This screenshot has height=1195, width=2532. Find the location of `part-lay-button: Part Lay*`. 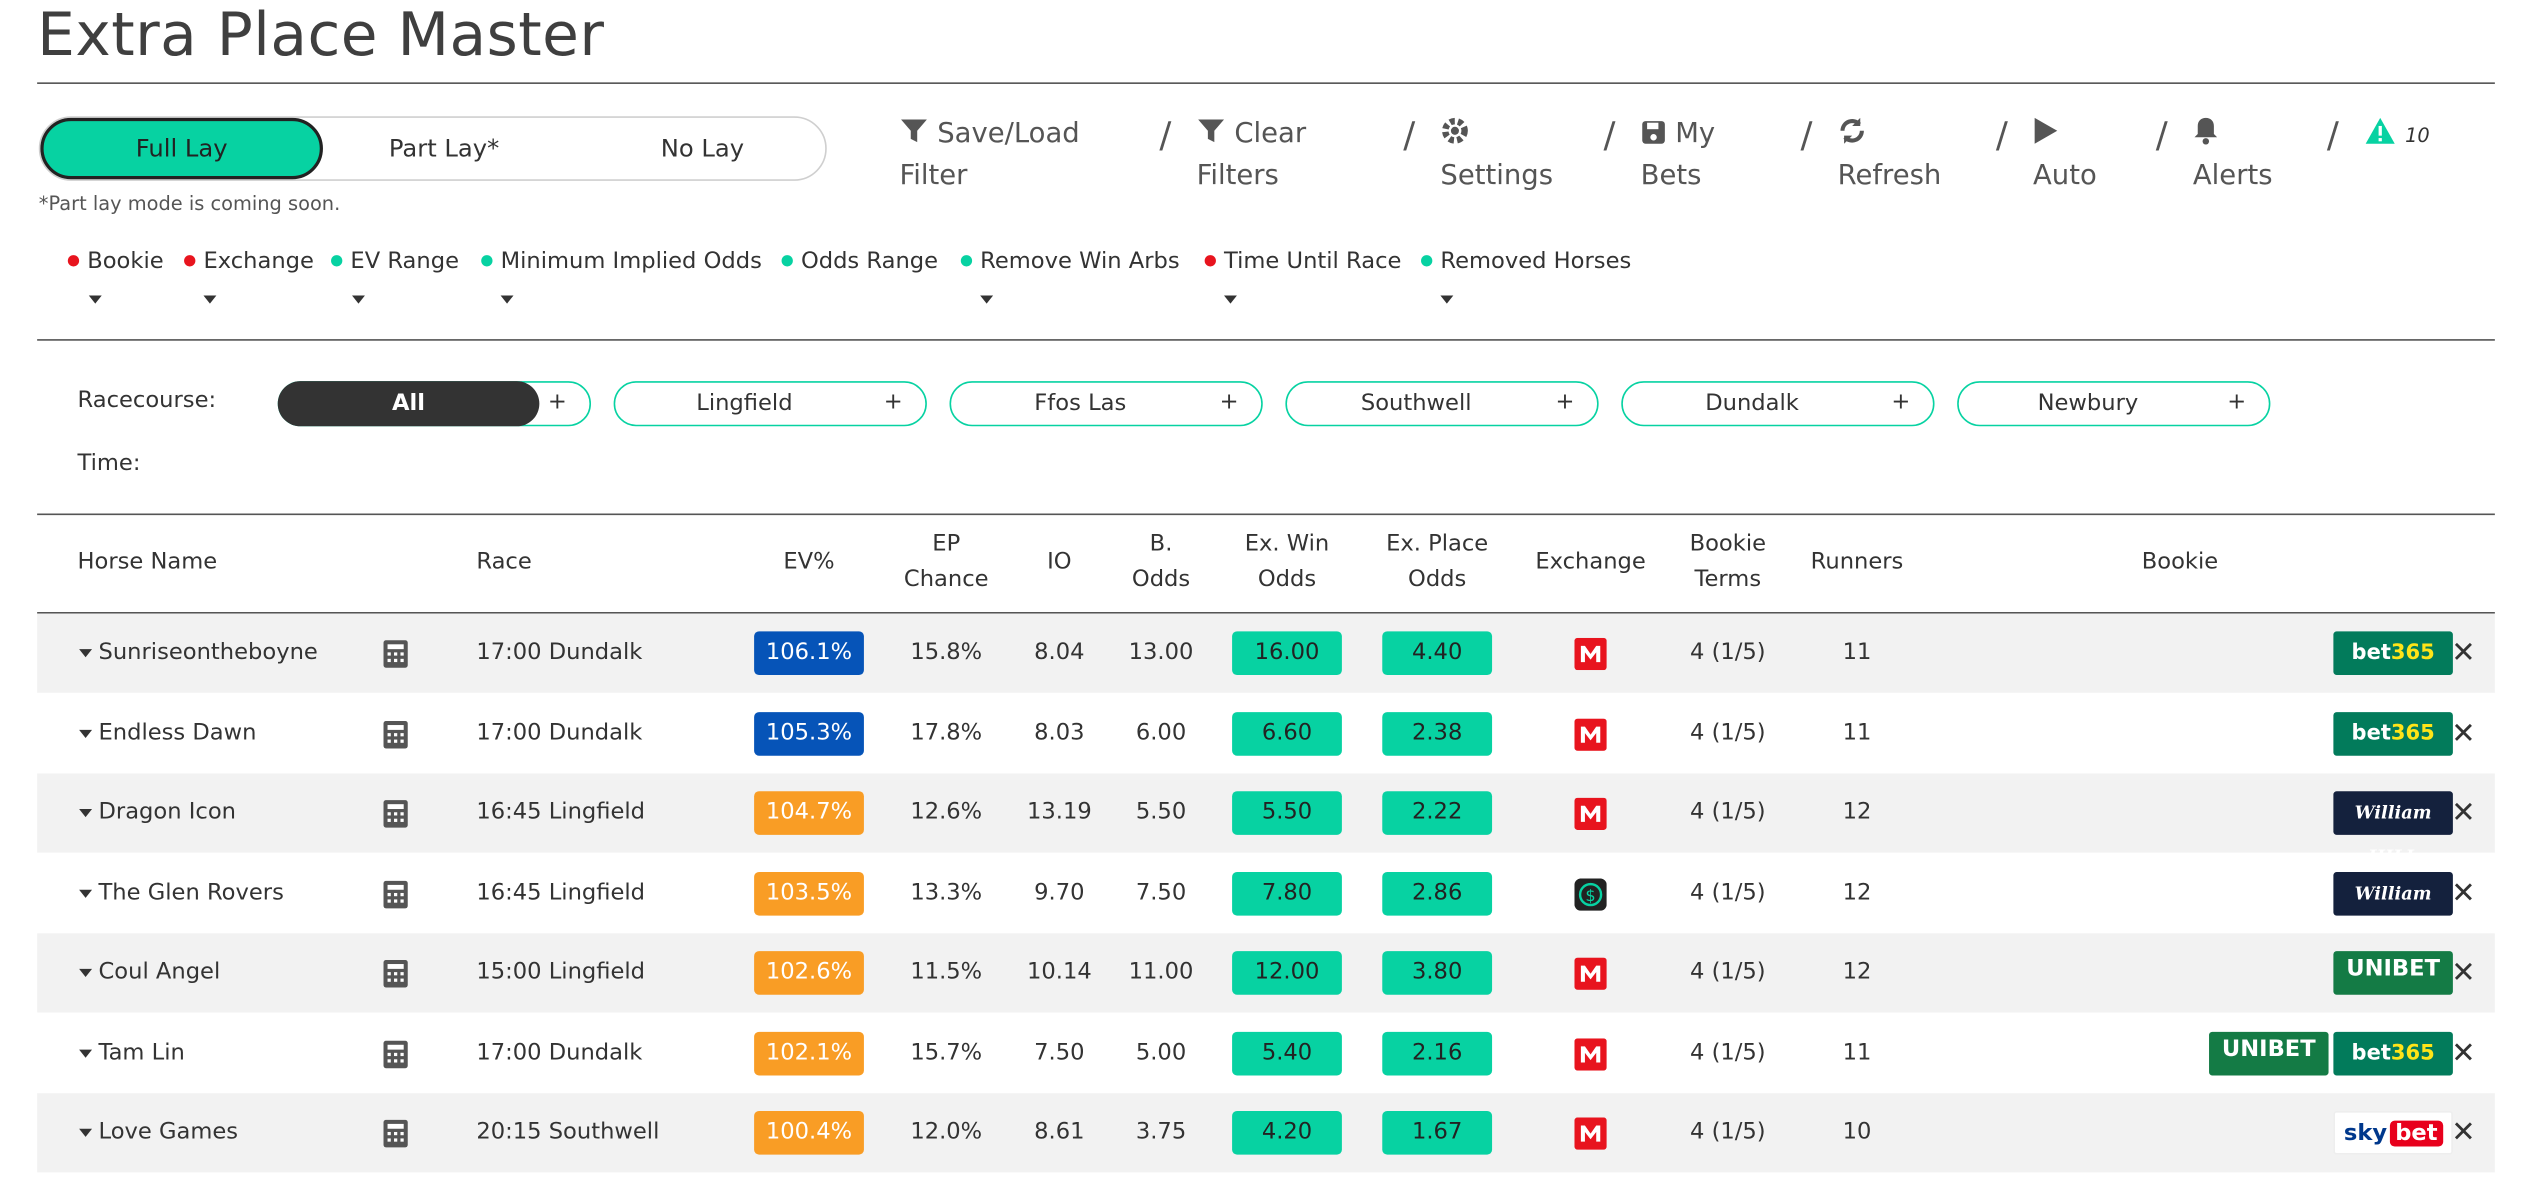

part-lay-button: Part Lay* is located at coordinates (444, 149).